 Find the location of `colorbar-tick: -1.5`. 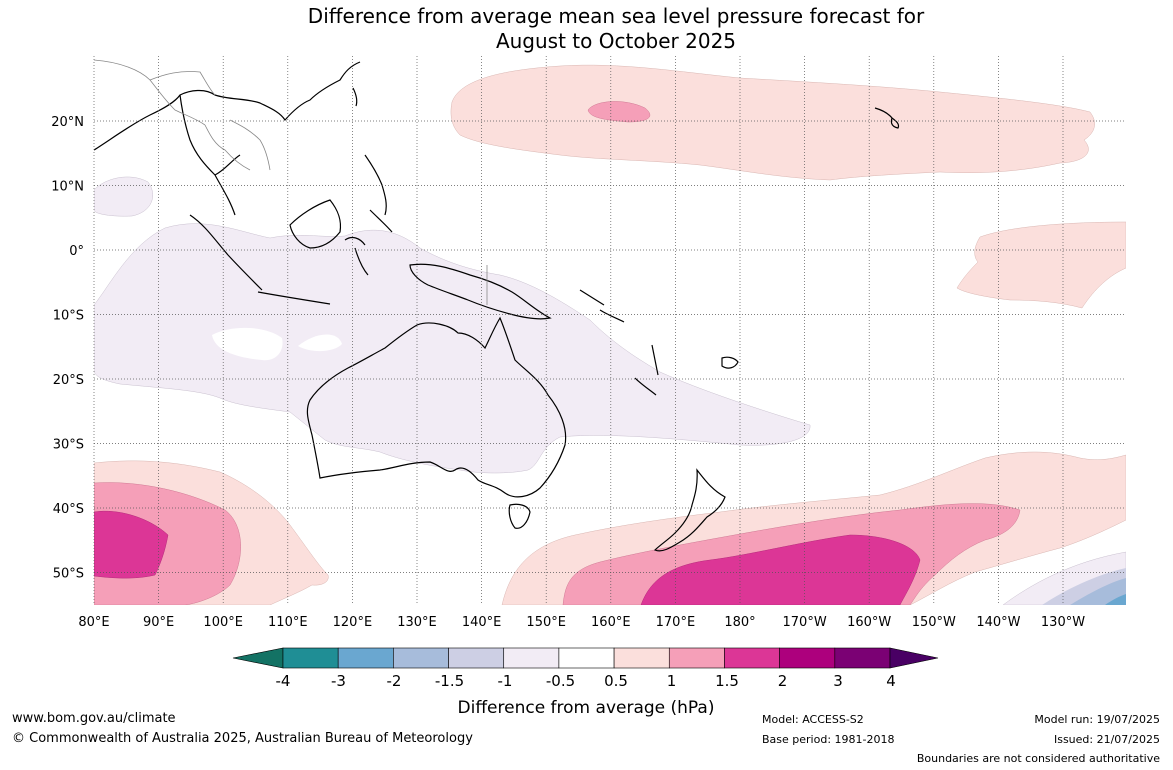

colorbar-tick: -1.5 is located at coordinates (449, 681).